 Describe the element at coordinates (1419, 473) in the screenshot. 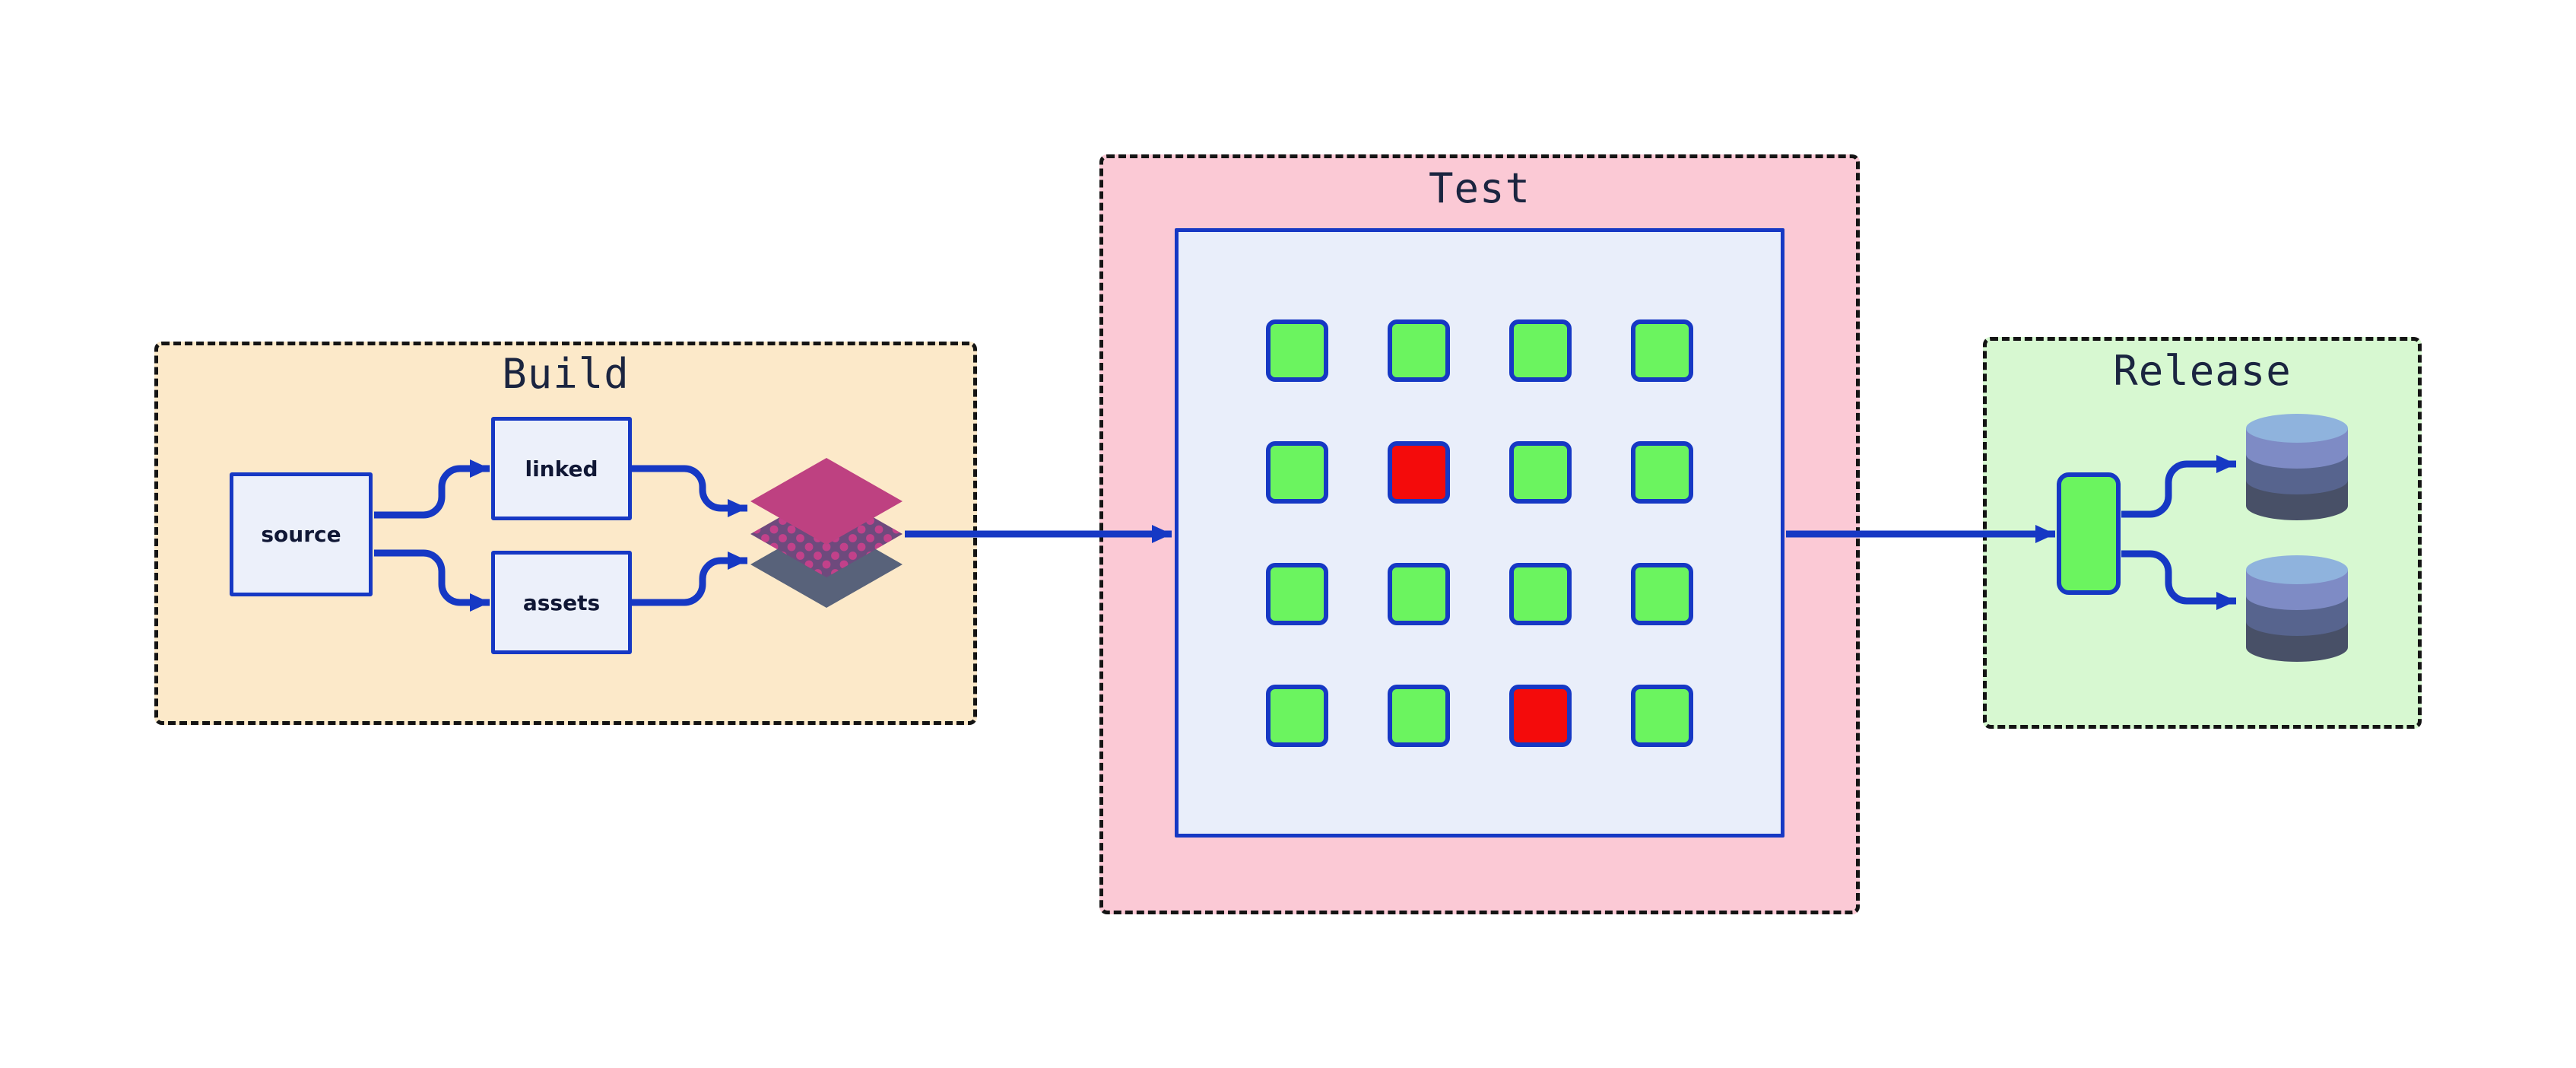

I see `test-cell-r2c2-fail` at that location.